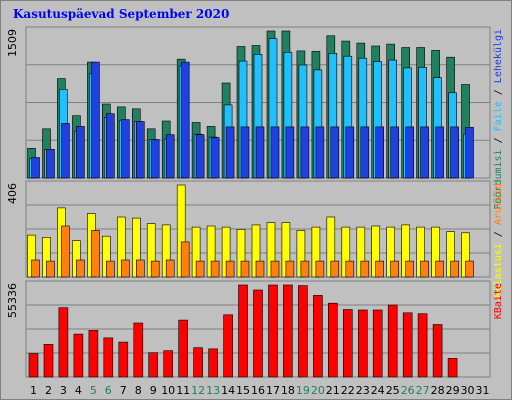 Image resolution: width=512 pixels, height=401 pixels. I want to click on day-label-30: 30, so click(468, 390).